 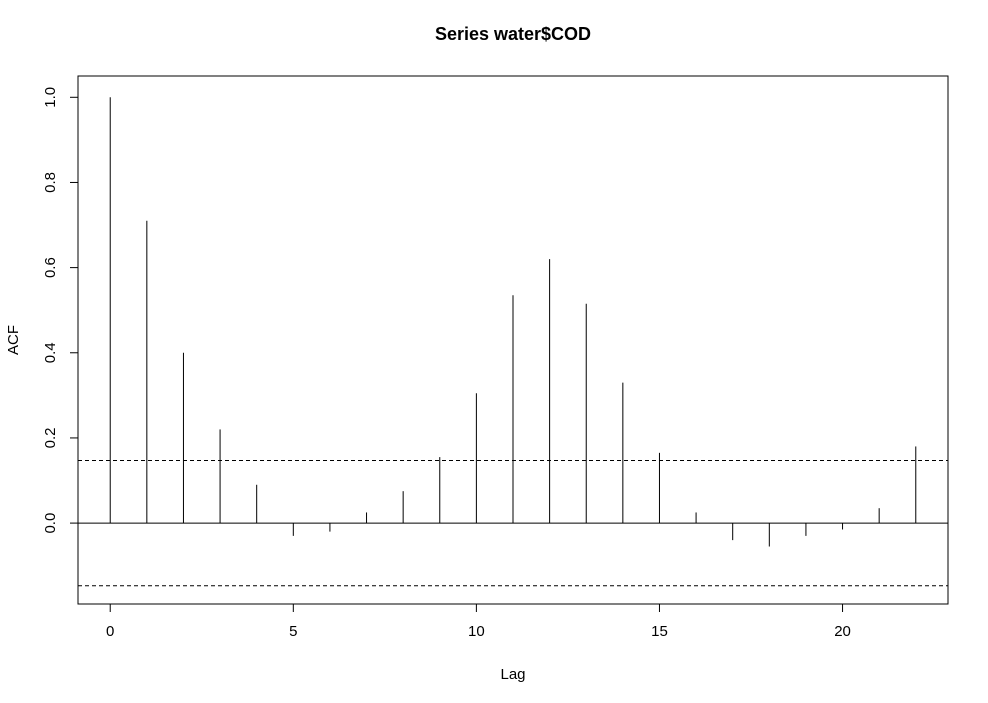 I want to click on x-tick-label-0: 0, so click(x=110, y=631).